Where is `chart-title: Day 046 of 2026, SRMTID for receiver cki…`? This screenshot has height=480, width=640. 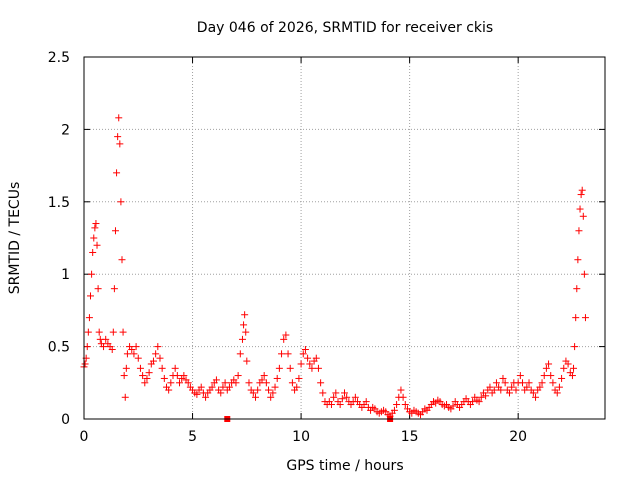 chart-title: Day 046 of 2026, SRMTID for receiver cki… is located at coordinates (345, 28).